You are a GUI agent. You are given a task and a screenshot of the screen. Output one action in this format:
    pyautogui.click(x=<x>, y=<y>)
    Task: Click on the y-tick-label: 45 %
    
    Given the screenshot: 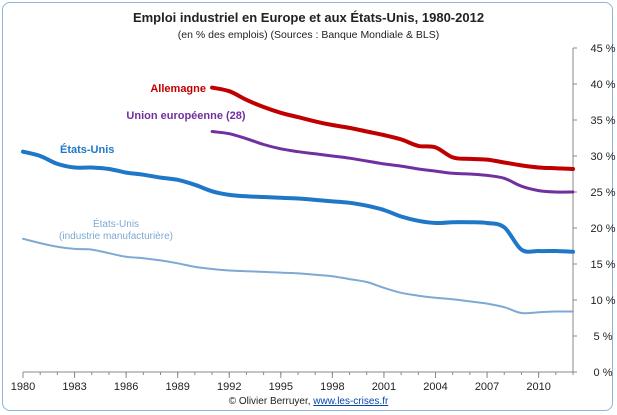 What is the action you would take?
    pyautogui.click(x=602, y=49)
    